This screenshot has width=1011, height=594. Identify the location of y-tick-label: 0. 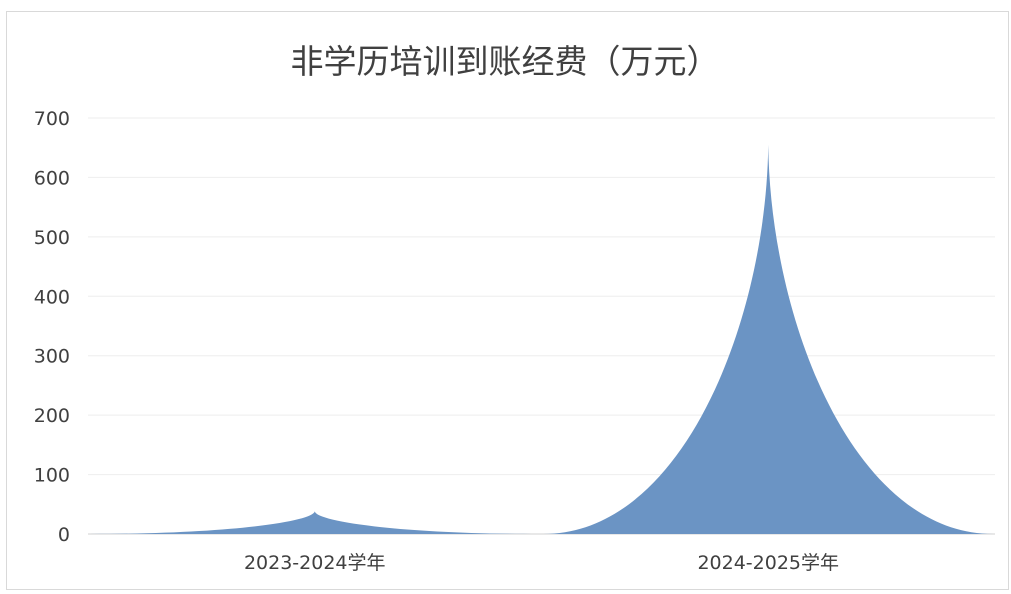
(64, 535).